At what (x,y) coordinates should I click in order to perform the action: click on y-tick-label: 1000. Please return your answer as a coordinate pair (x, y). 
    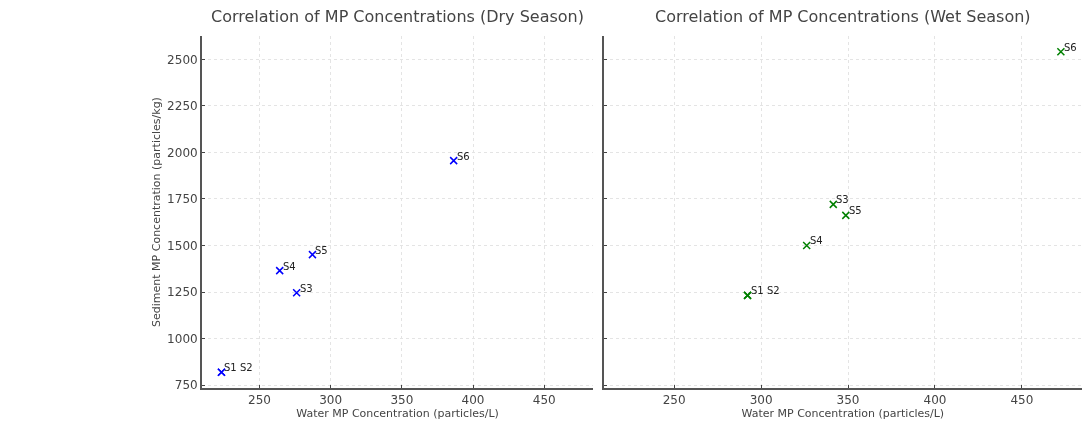
    Looking at the image, I should click on (182, 338).